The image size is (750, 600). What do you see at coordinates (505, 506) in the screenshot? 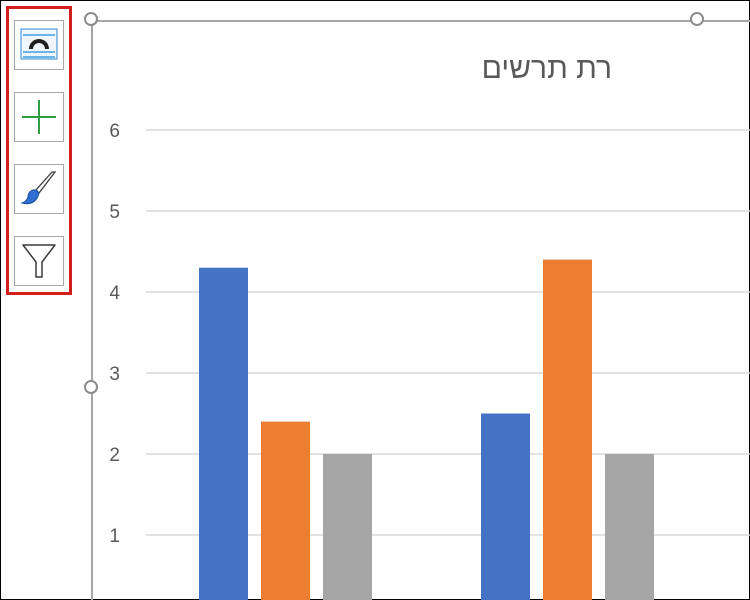
I see `bar-series1-group2` at bounding box center [505, 506].